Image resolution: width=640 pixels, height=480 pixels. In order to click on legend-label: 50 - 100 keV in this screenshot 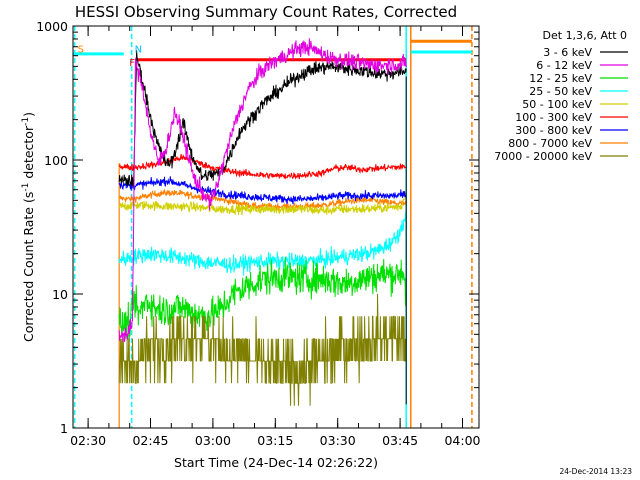, I will do `click(557, 104)`.